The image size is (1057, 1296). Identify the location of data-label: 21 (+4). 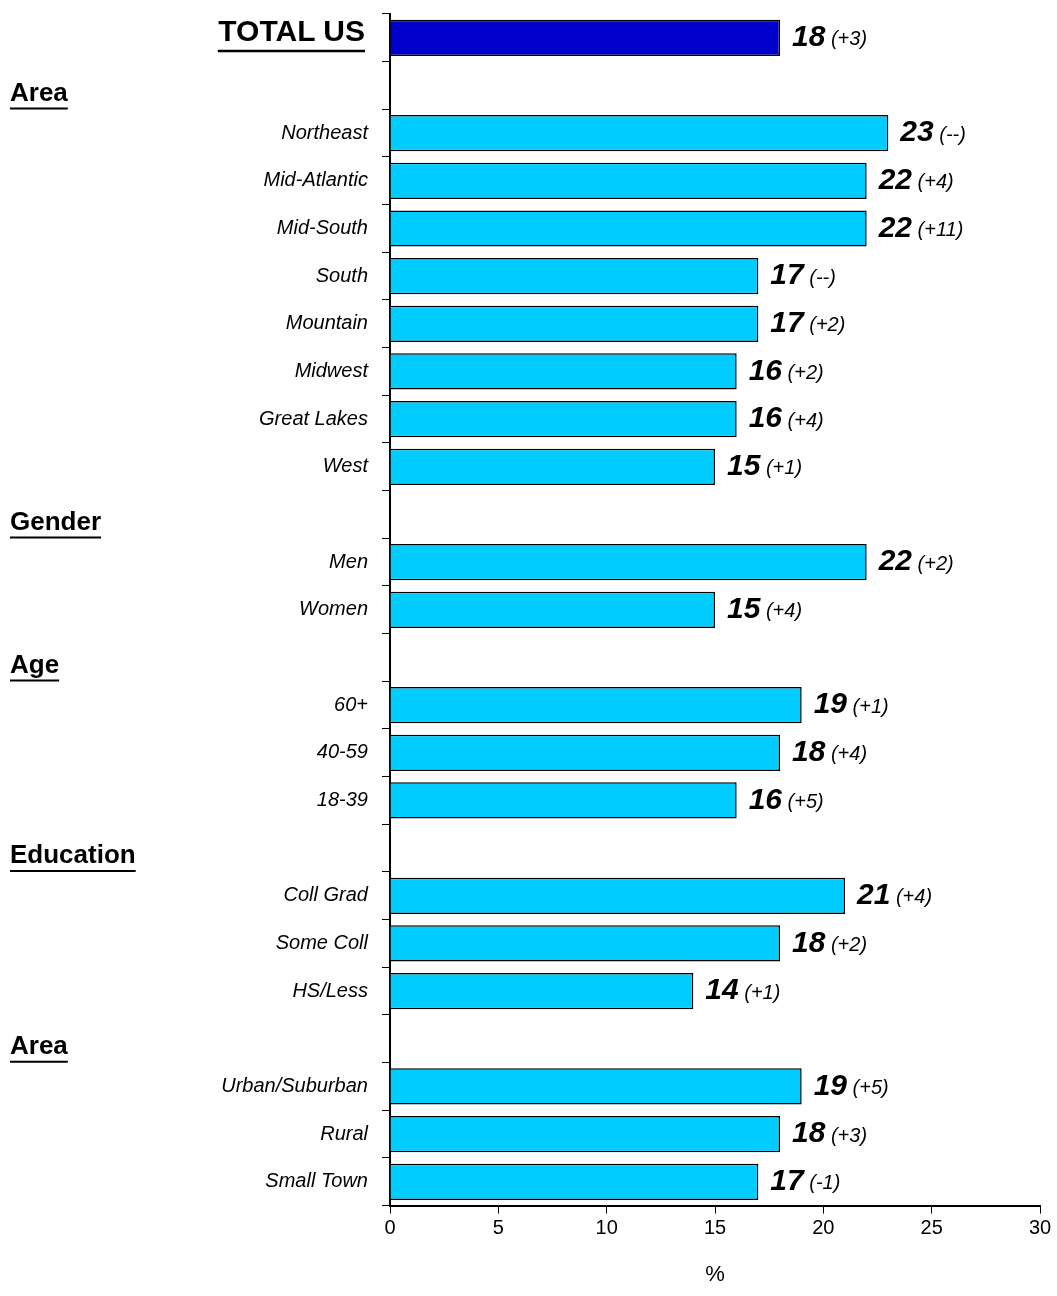
(894, 894).